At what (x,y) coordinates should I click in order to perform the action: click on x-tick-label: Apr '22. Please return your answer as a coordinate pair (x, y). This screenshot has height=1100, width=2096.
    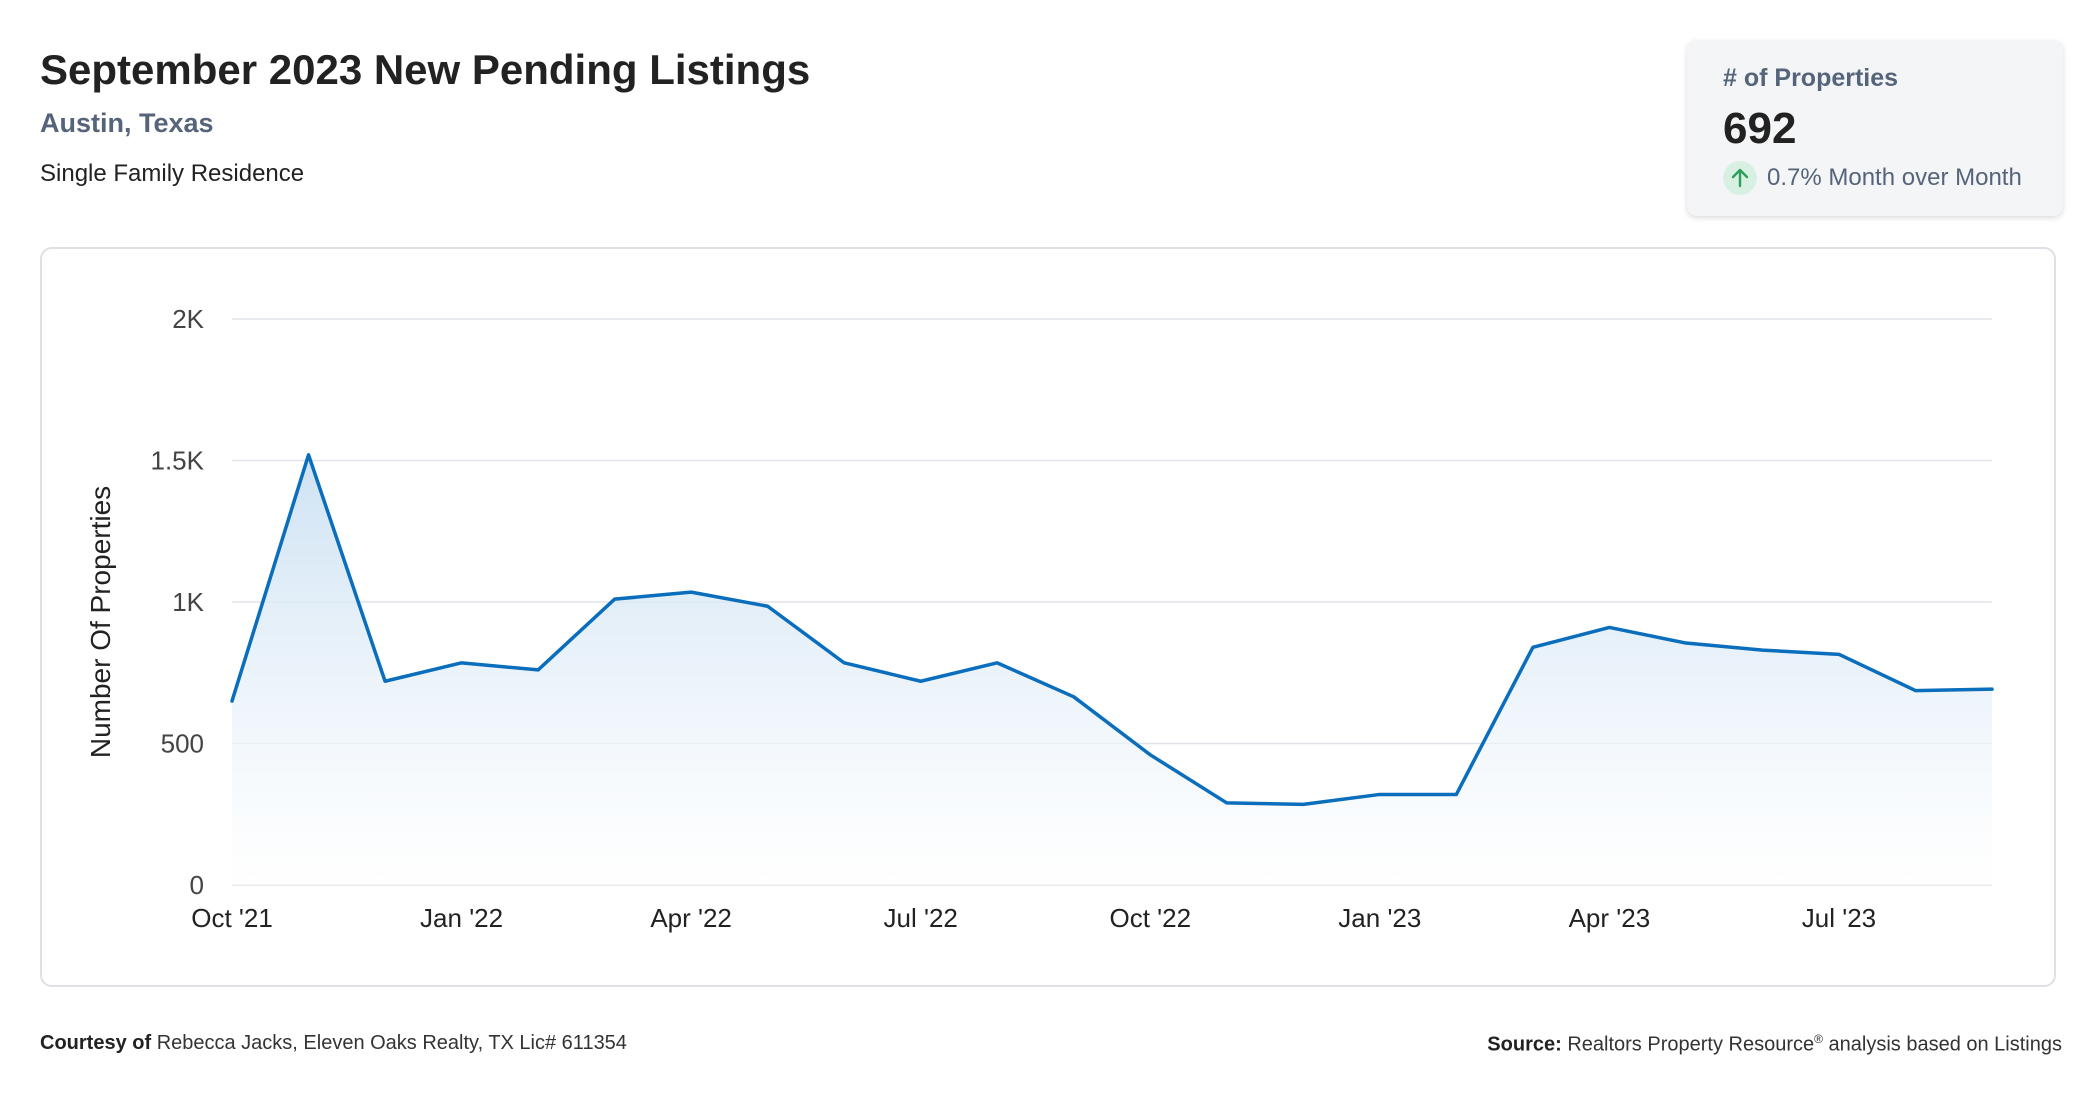
    Looking at the image, I should click on (691, 918).